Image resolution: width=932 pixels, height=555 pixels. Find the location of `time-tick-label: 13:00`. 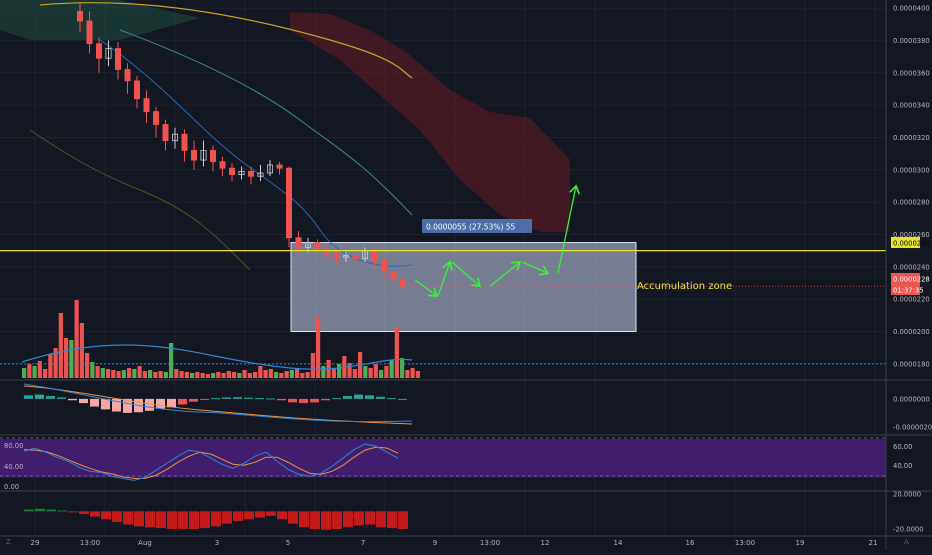

time-tick-label: 13:00 is located at coordinates (745, 543).